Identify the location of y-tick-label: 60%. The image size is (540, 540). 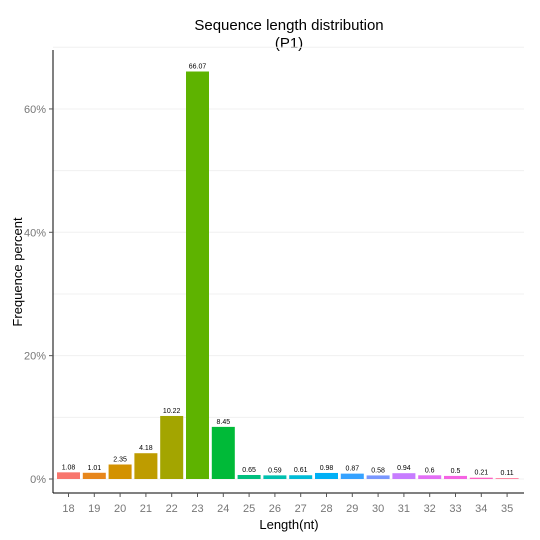
(35, 110).